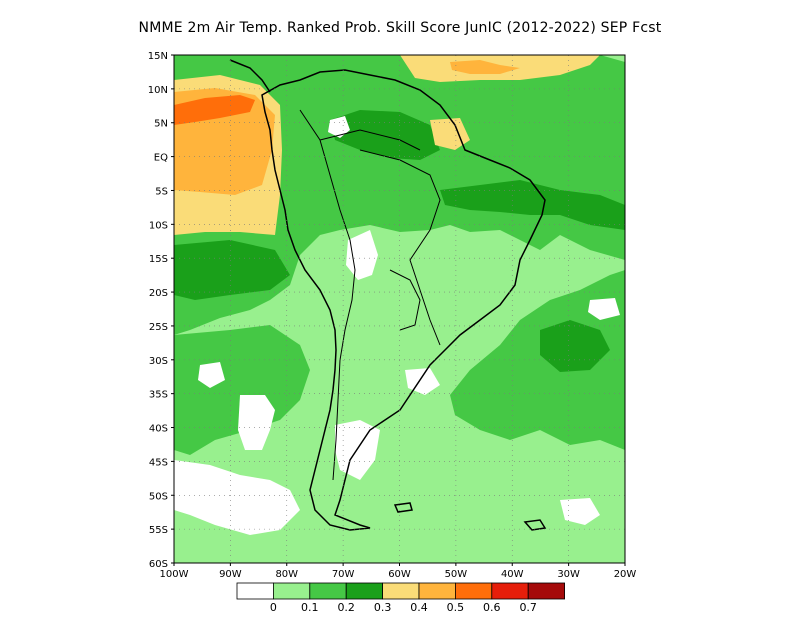  What do you see at coordinates (604, 309) in the screenshot?
I see `skill-region-white-ocean` at bounding box center [604, 309].